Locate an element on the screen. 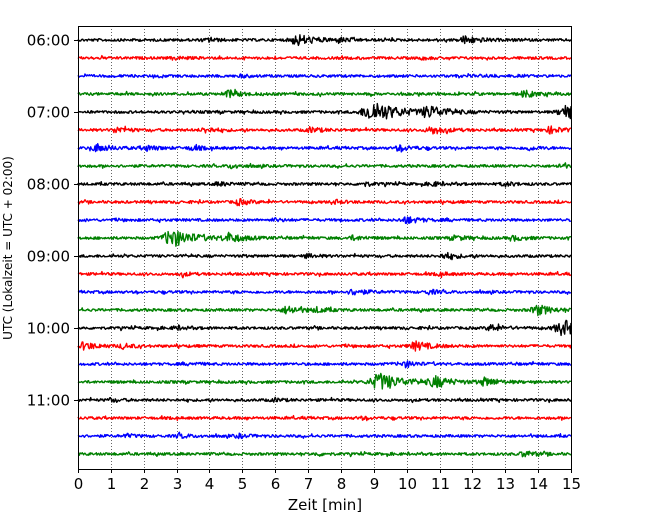  x-tick-label: 13 is located at coordinates (505, 484).